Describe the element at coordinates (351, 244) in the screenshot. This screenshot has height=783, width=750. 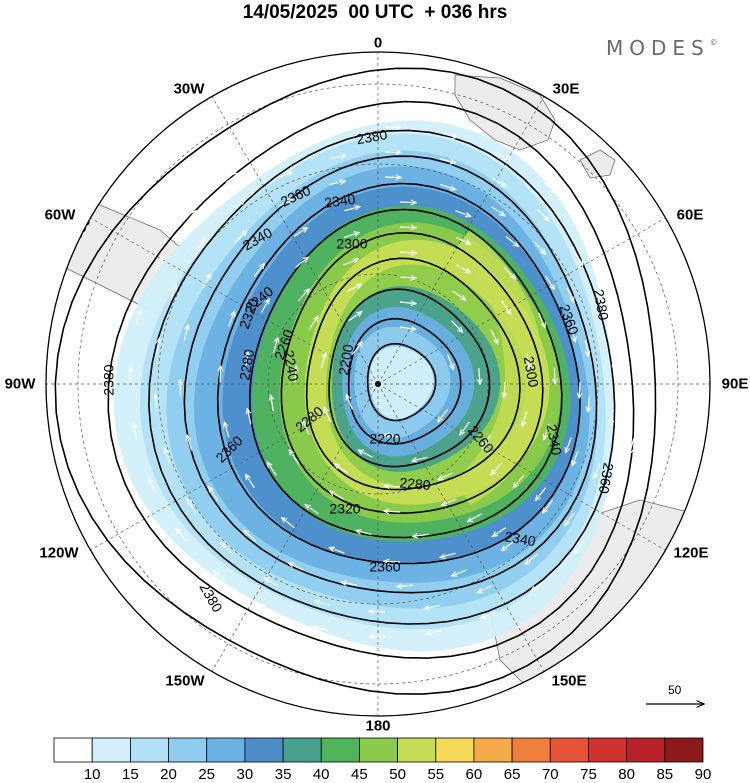
I see `contour-label-16: 2300` at that location.